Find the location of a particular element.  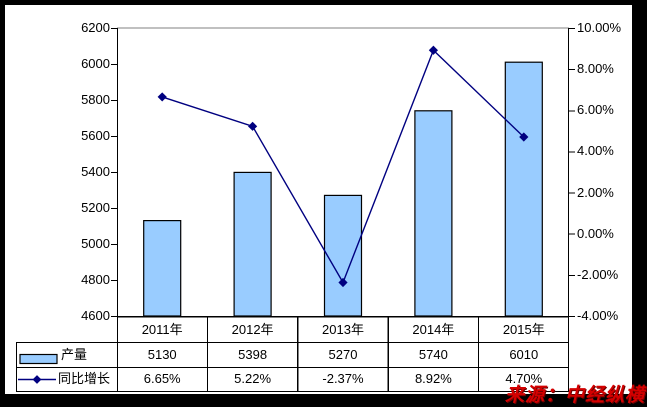

legend-line-marker-icon is located at coordinates (37, 379).